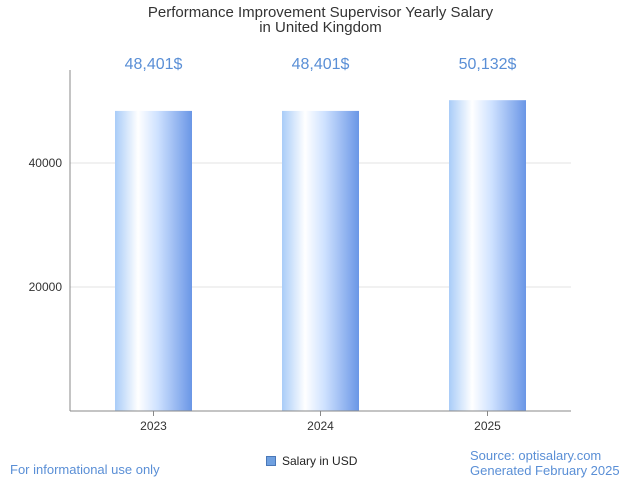  Describe the element at coordinates (153, 260) in the screenshot. I see `bar-2023` at that location.